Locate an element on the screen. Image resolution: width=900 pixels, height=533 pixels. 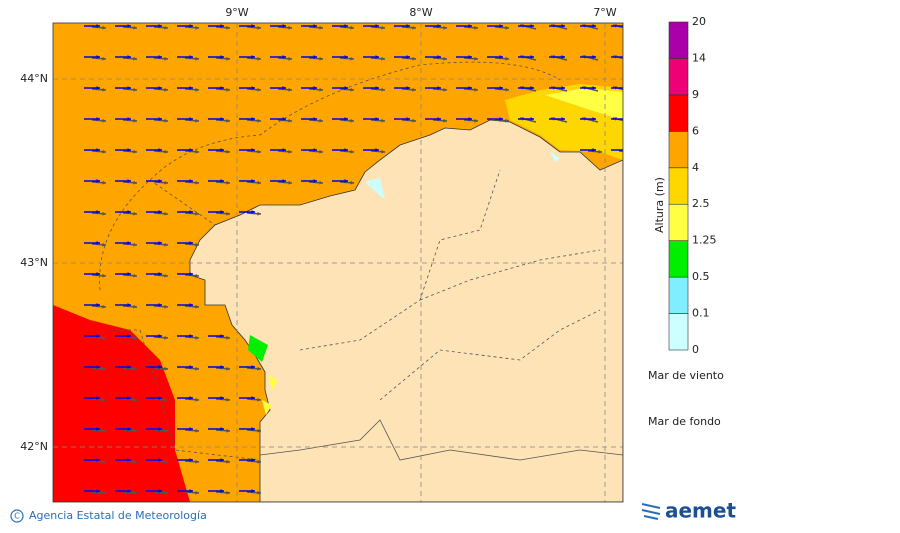
logo-icon is located at coordinates (651, 511).